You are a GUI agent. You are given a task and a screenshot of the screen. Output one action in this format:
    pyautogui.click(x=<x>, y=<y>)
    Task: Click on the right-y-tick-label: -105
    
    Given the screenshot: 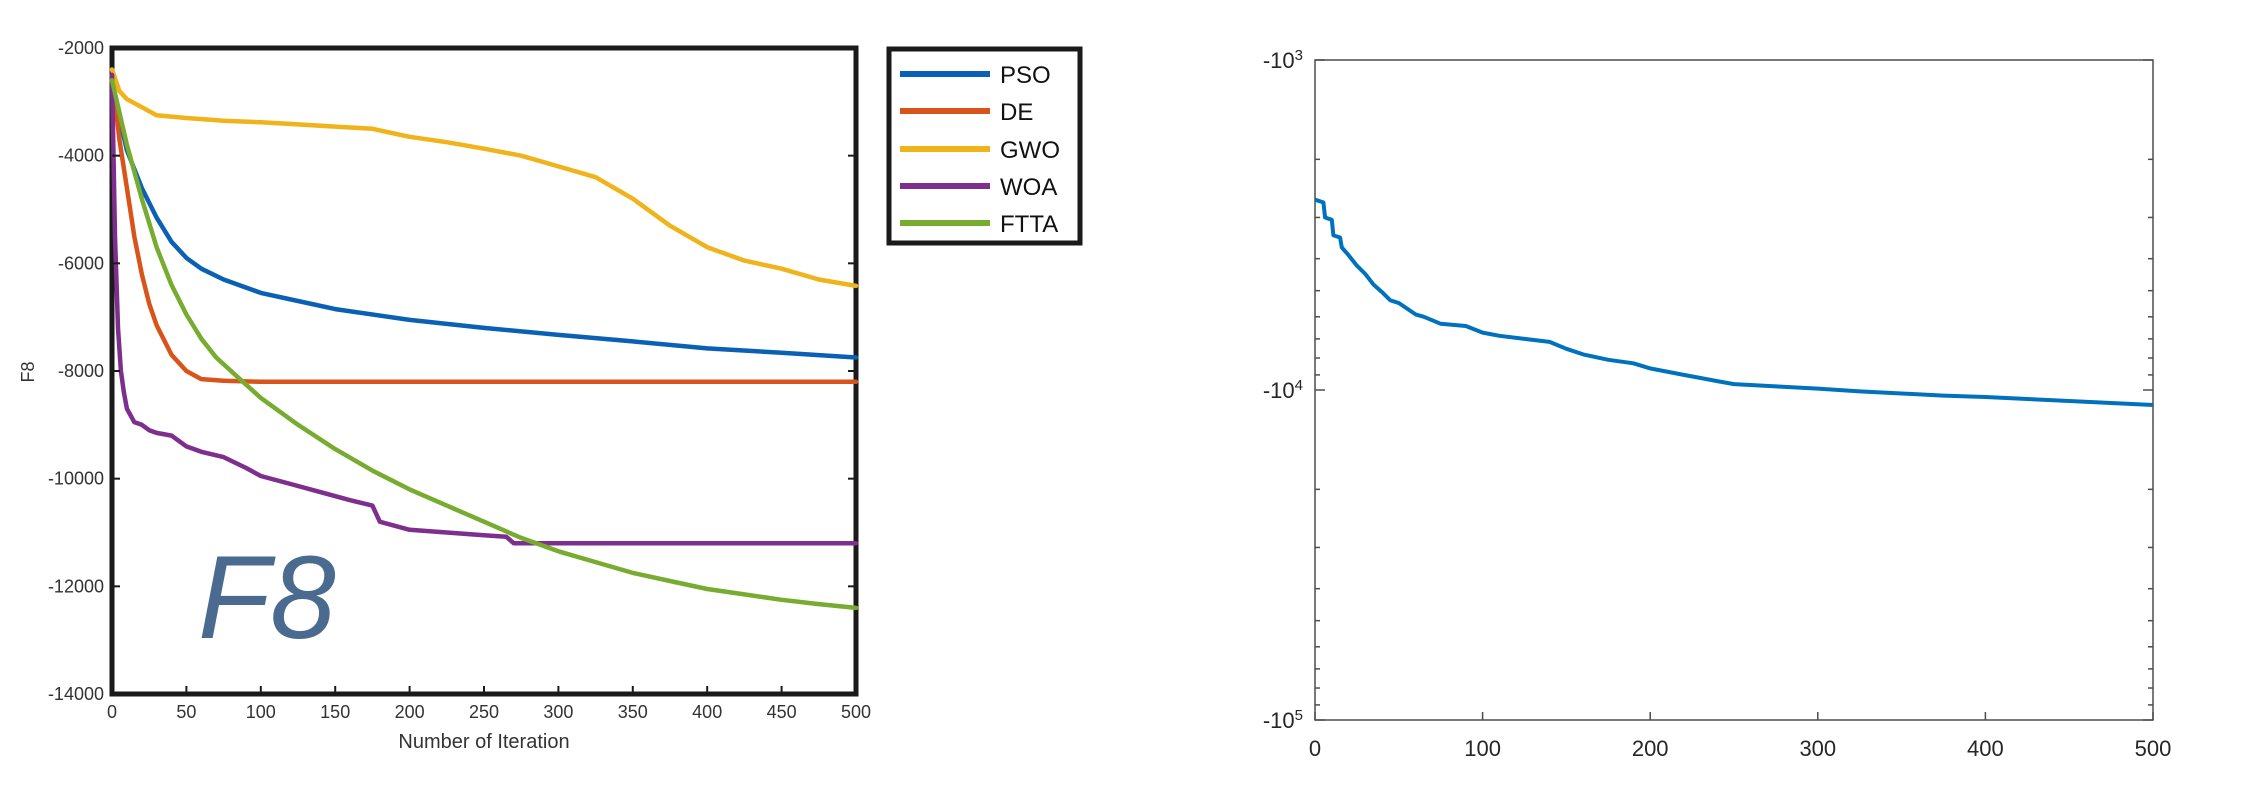 What is the action you would take?
    pyautogui.click(x=1283, y=720)
    